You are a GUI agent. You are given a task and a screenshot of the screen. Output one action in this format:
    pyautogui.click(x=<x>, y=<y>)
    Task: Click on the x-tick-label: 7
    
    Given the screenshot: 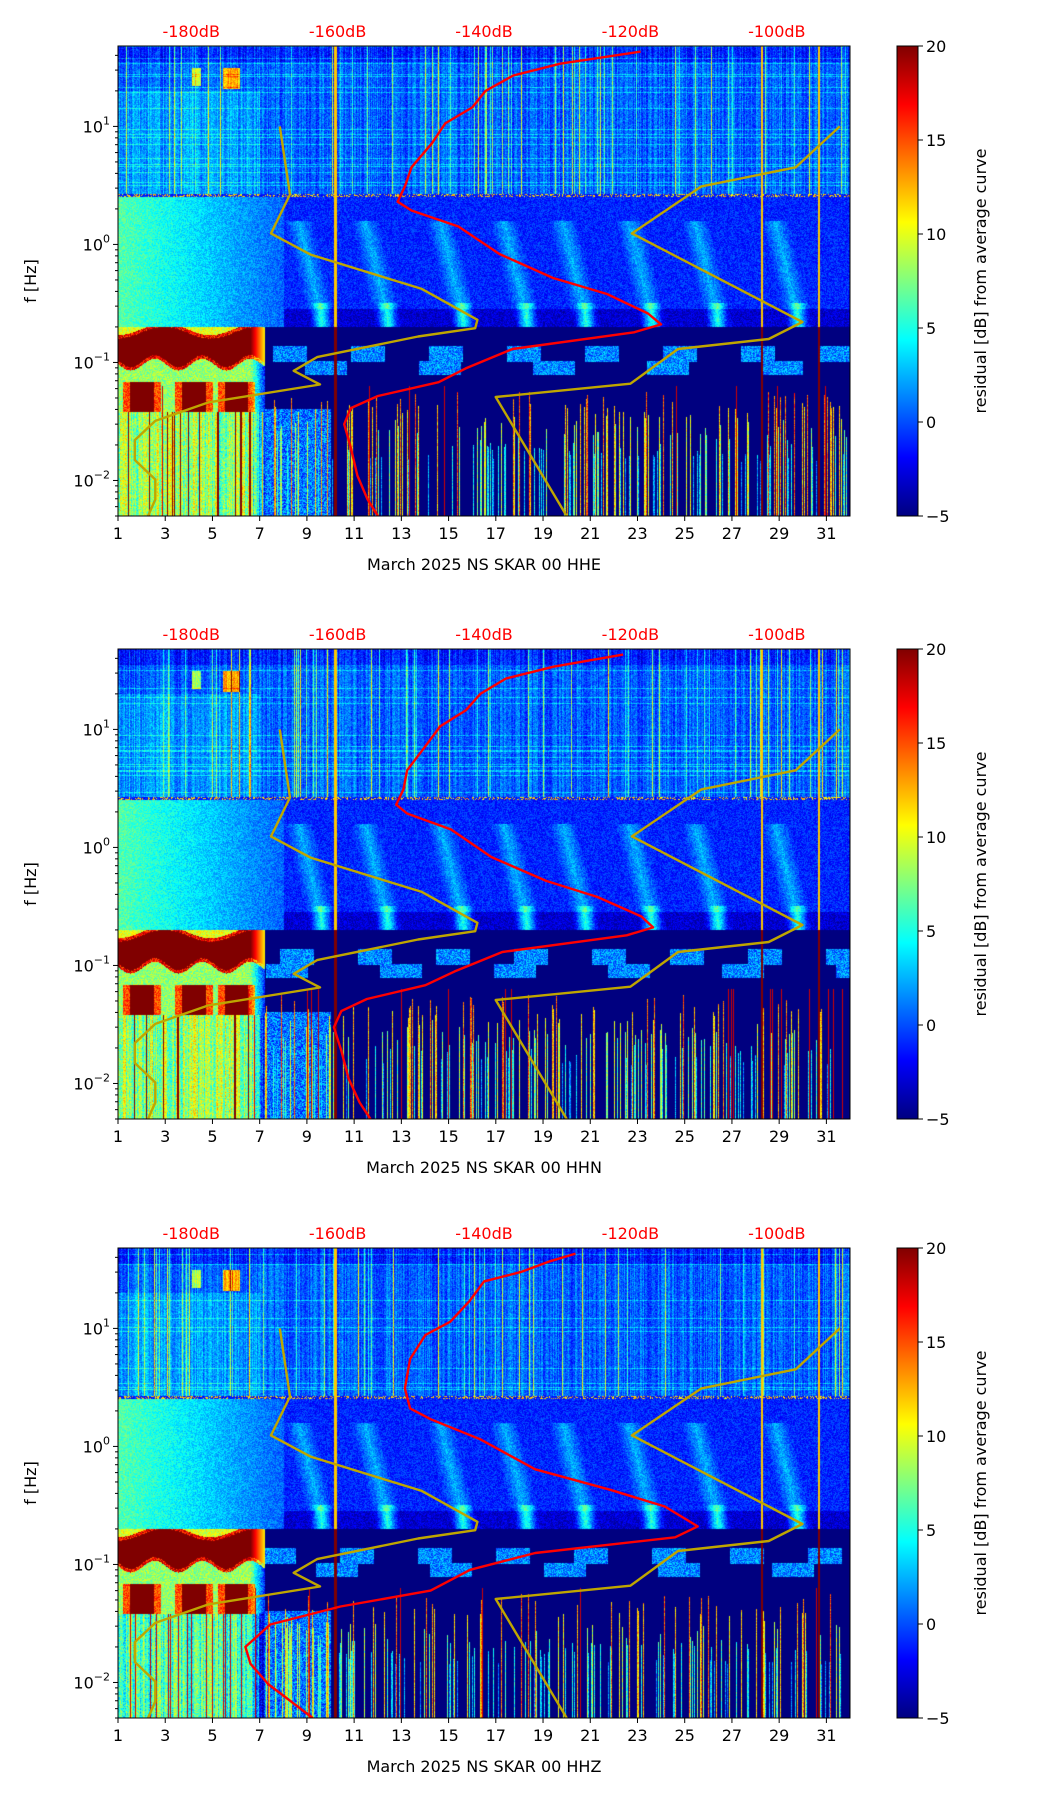 What is the action you would take?
    pyautogui.click(x=260, y=533)
    